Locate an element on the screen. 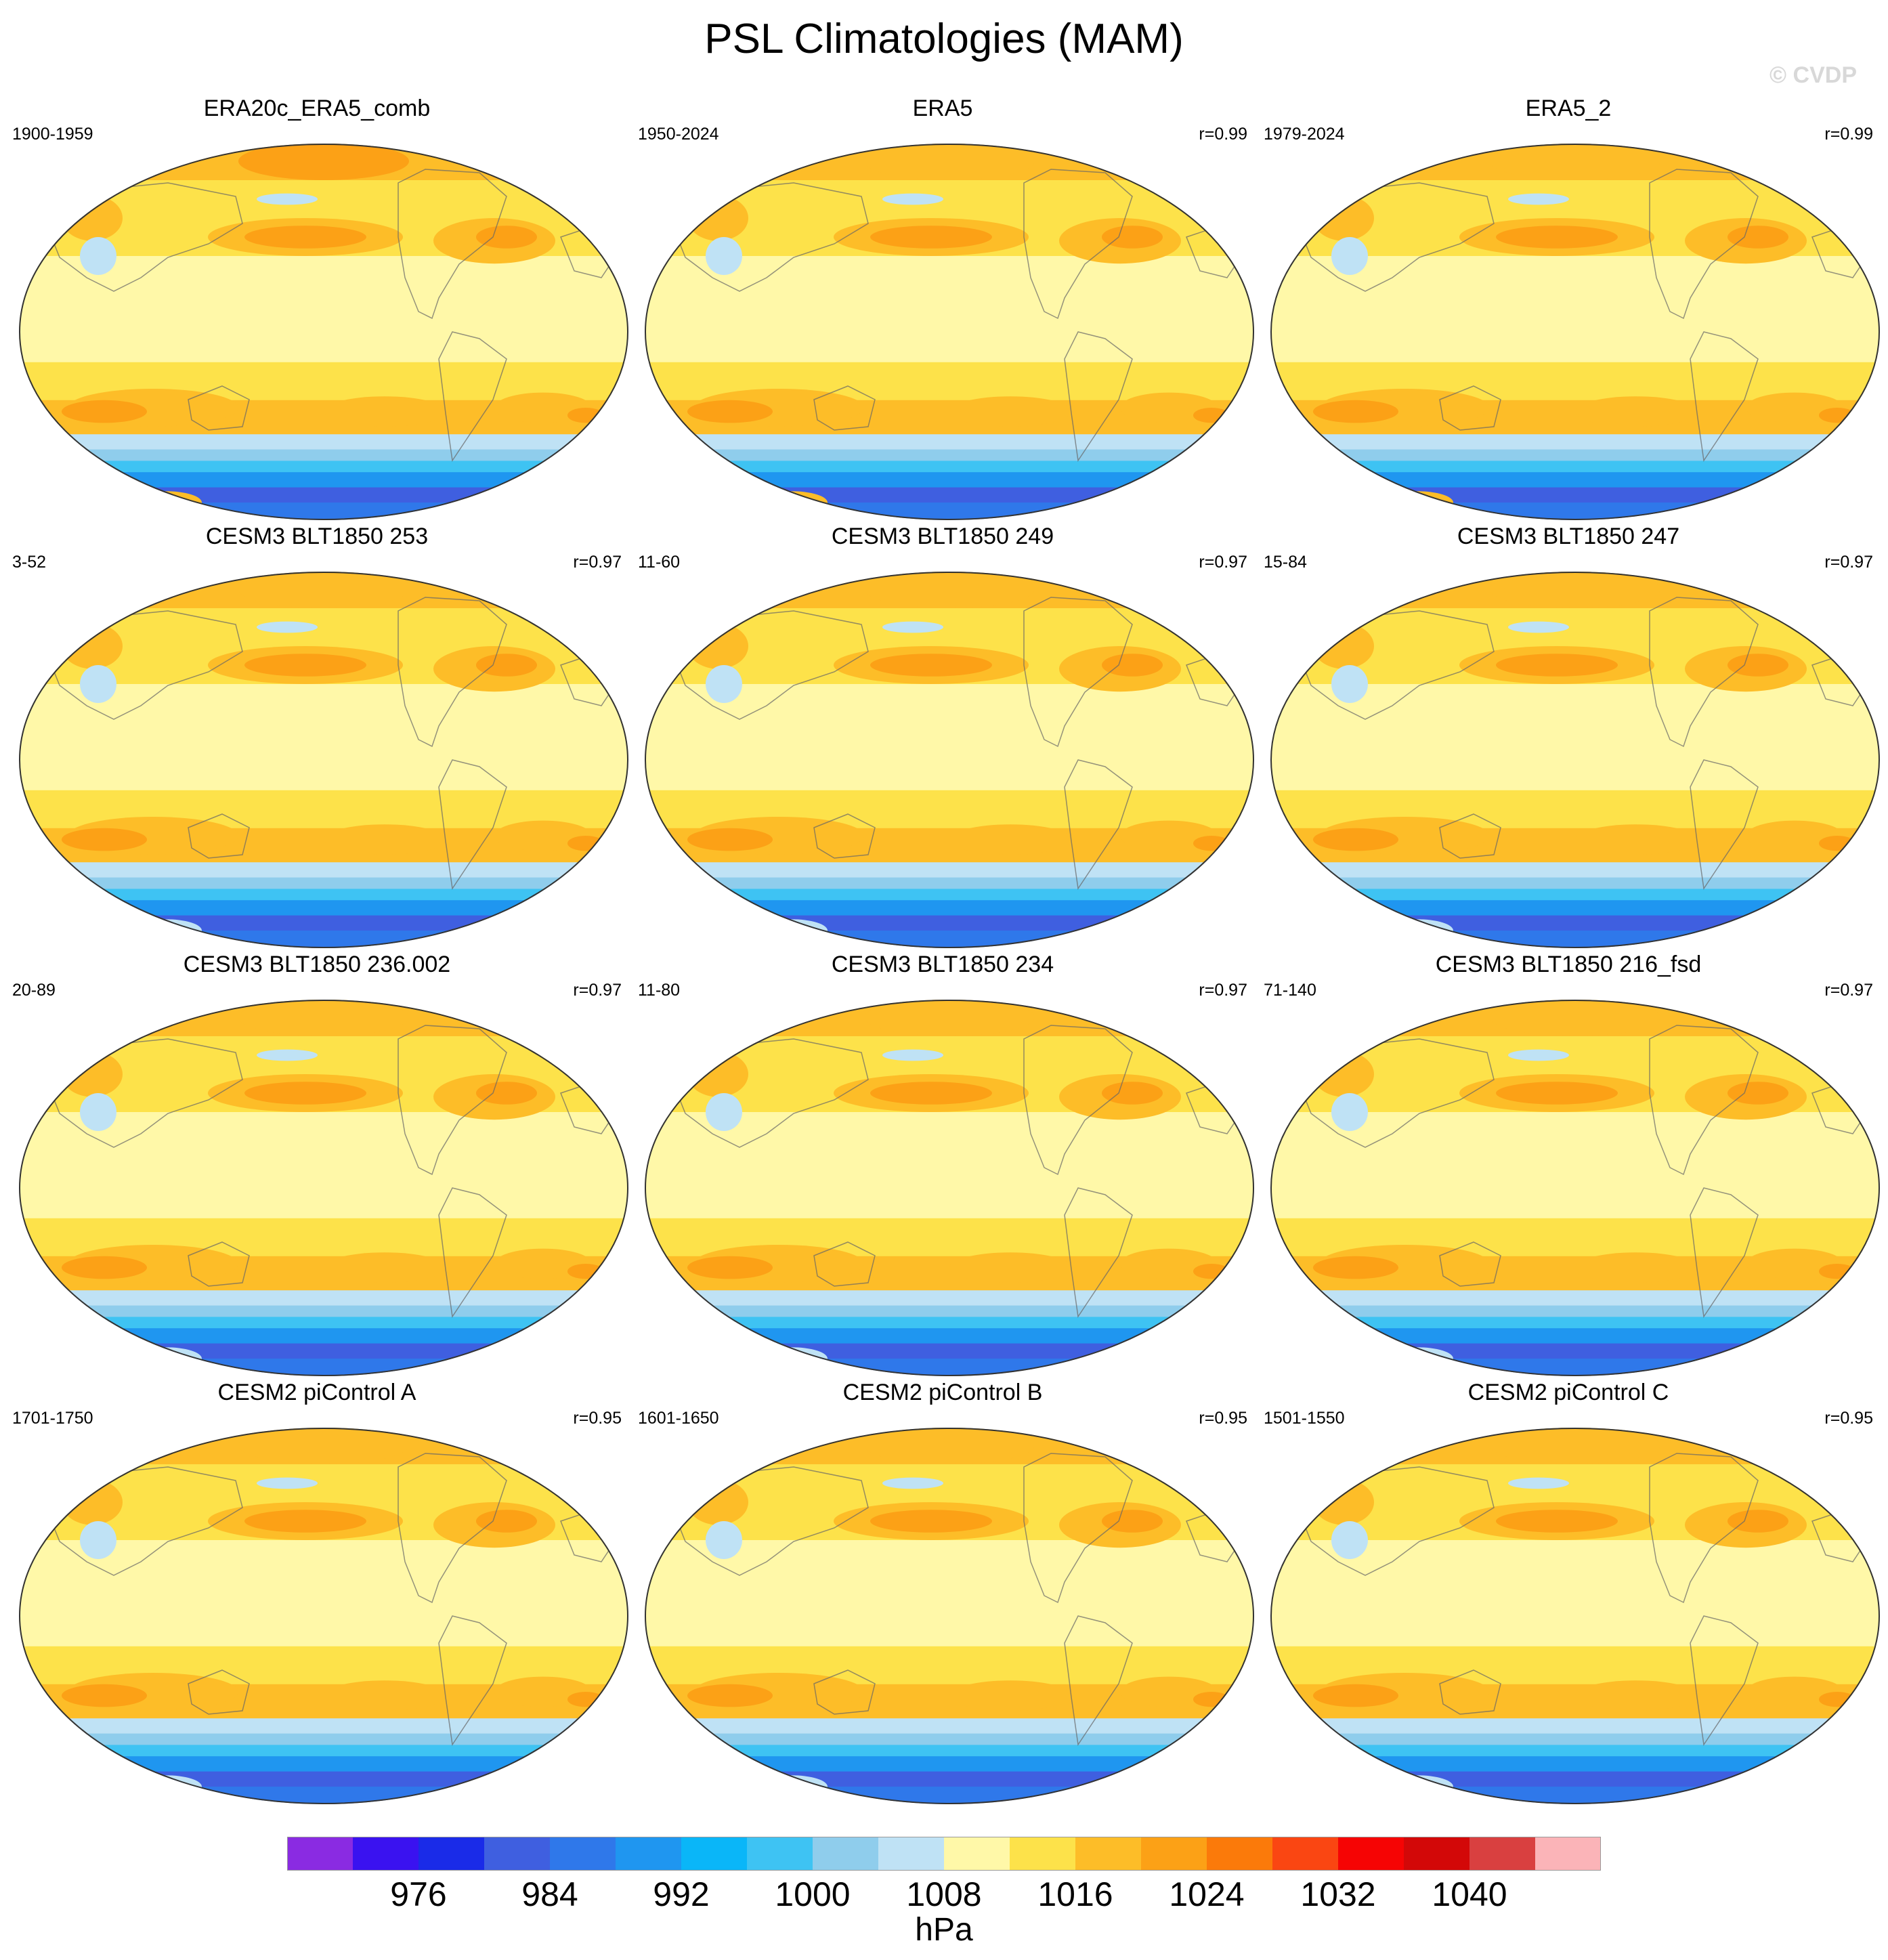 The height and width of the screenshot is (1960, 1888). watermark: © CVDP is located at coordinates (1813, 75).